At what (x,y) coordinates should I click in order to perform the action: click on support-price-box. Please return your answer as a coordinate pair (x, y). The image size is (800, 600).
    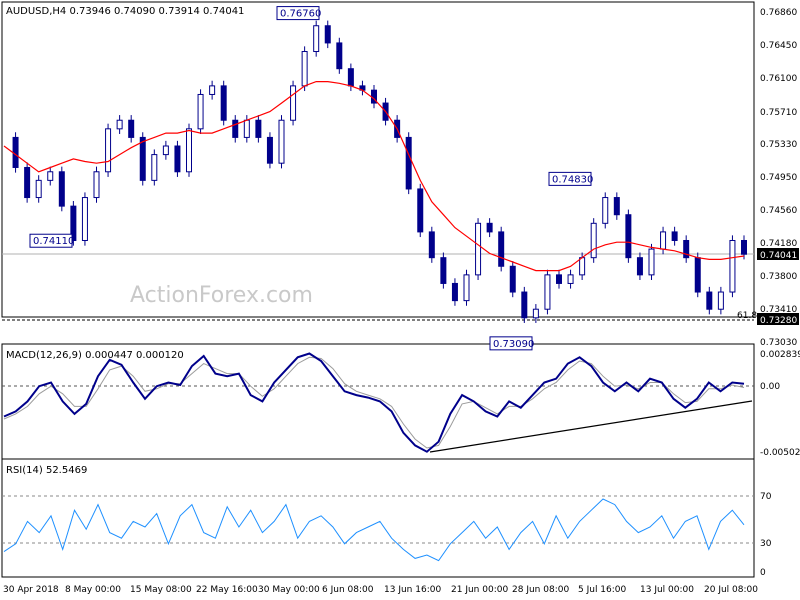
    Looking at the image, I should click on (778, 319).